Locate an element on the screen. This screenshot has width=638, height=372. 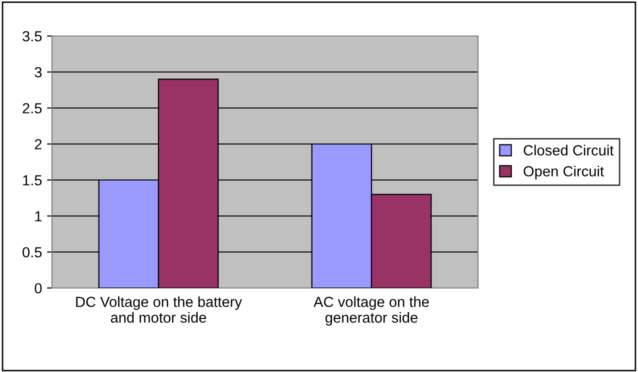
y-tick-label: 2.5 is located at coordinates (32, 108).